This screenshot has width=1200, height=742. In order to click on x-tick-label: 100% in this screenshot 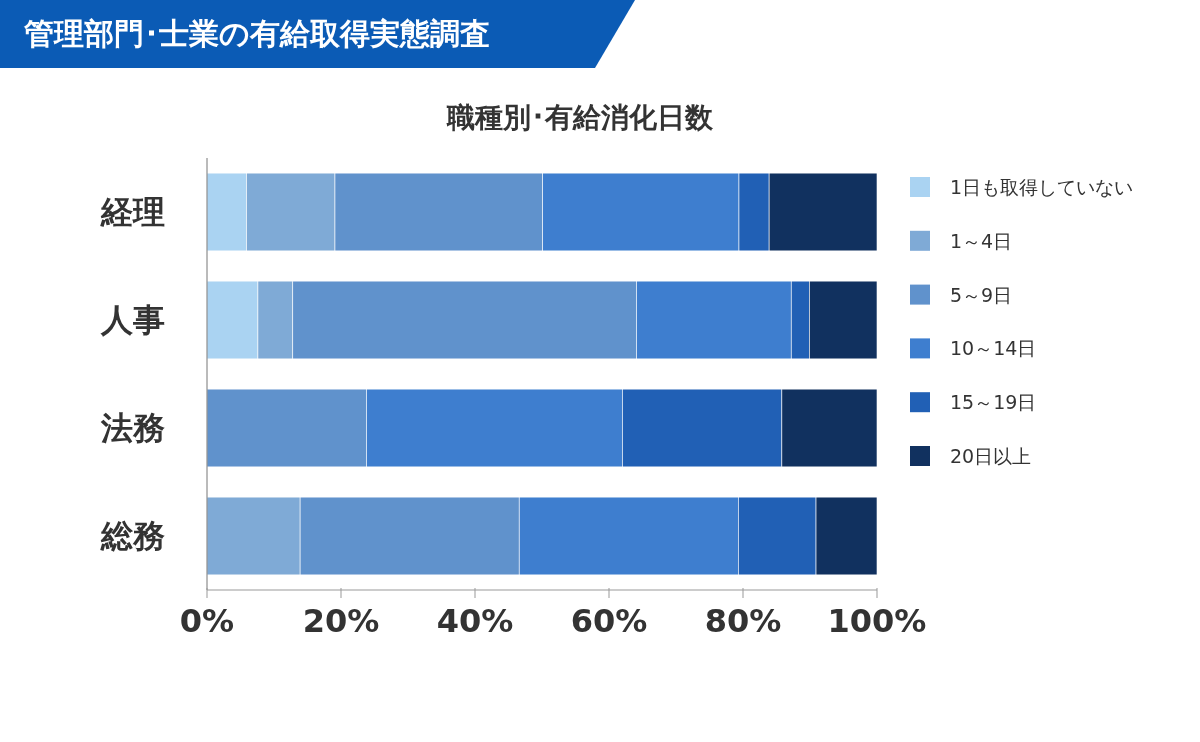, I will do `click(877, 621)`.